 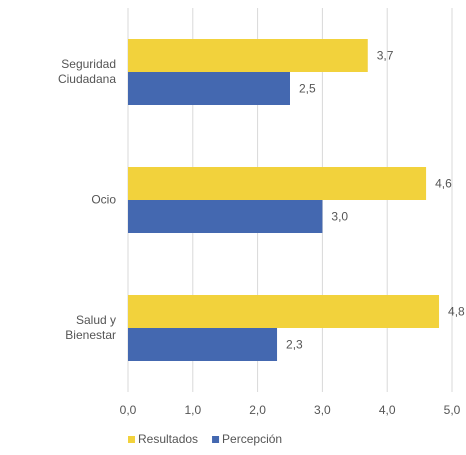 What do you see at coordinates (252, 439) in the screenshot?
I see `legend-label: Percepción` at bounding box center [252, 439].